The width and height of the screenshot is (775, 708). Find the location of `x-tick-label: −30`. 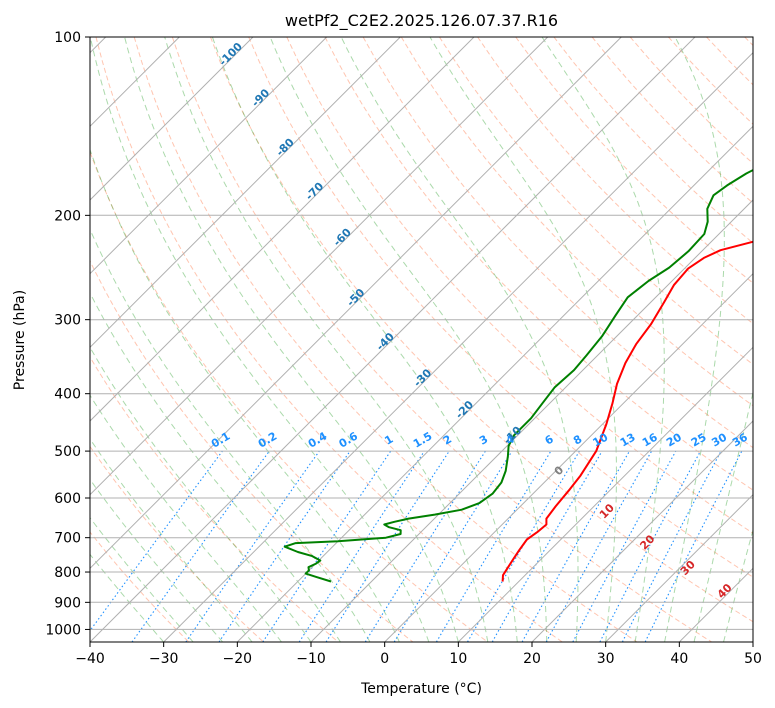

x-tick-label: −30 is located at coordinates (164, 659).